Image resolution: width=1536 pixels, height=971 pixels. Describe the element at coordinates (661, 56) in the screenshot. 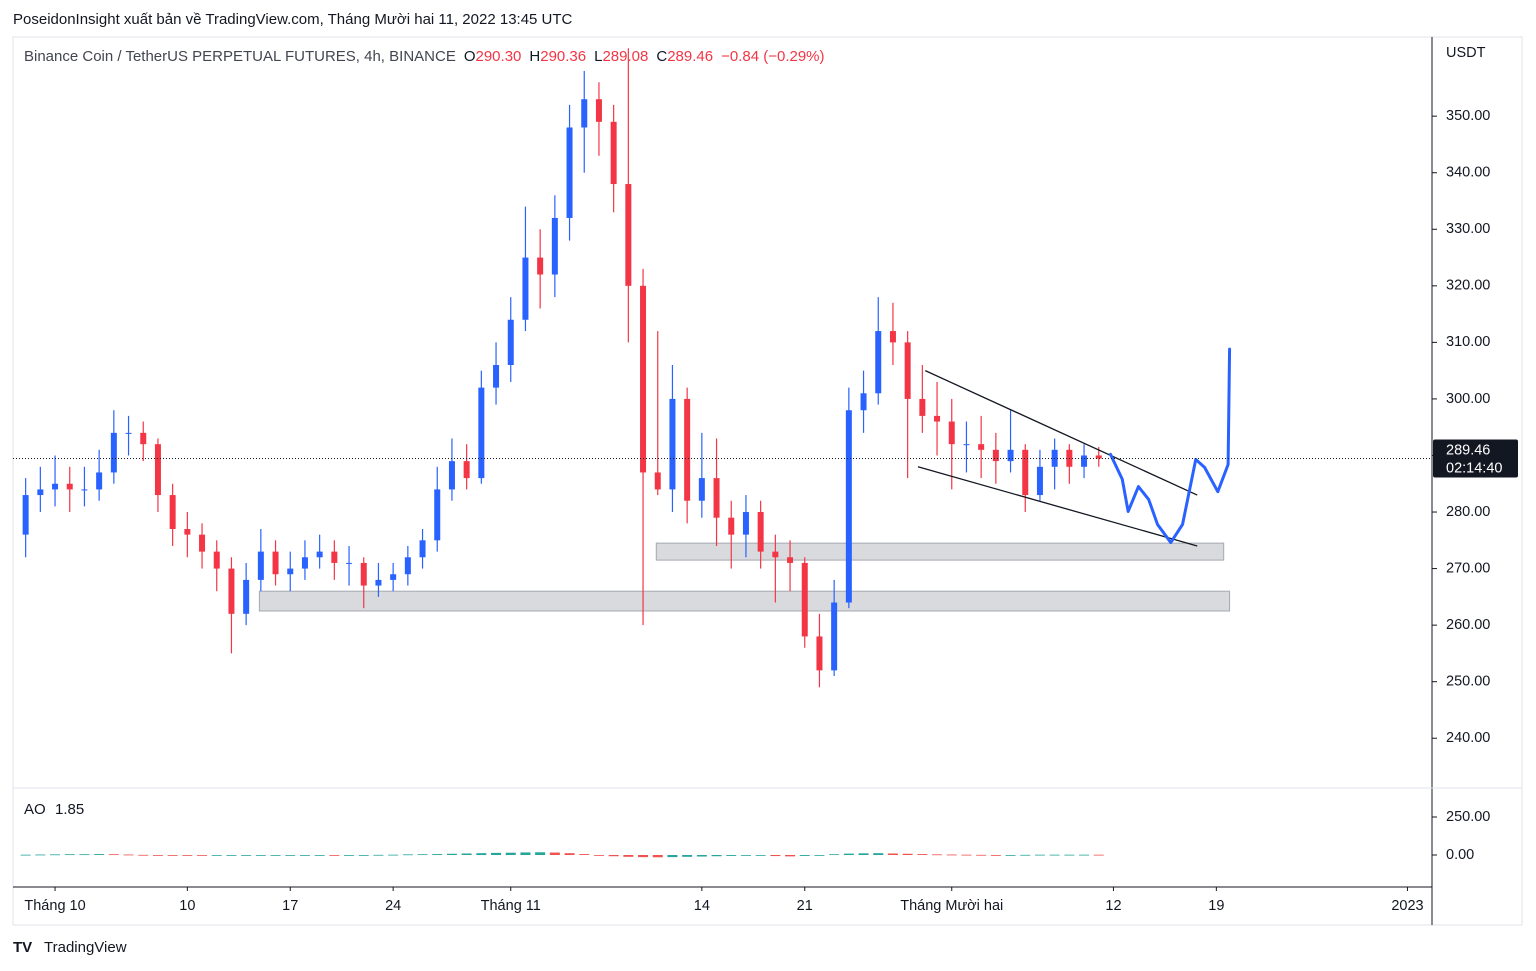

I see `c-label: C` at that location.